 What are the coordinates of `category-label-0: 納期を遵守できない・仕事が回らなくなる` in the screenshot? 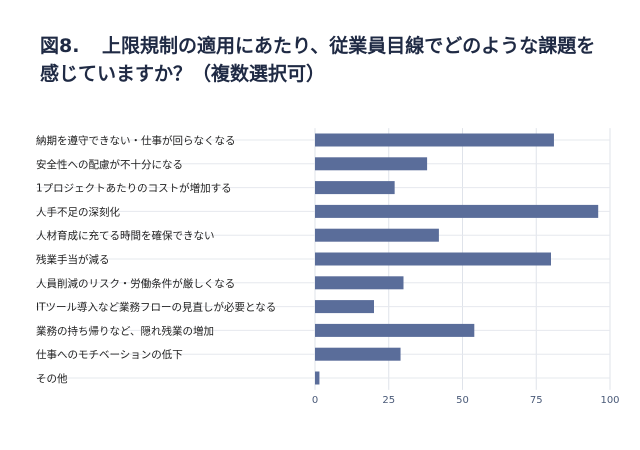 It's located at (136, 140).